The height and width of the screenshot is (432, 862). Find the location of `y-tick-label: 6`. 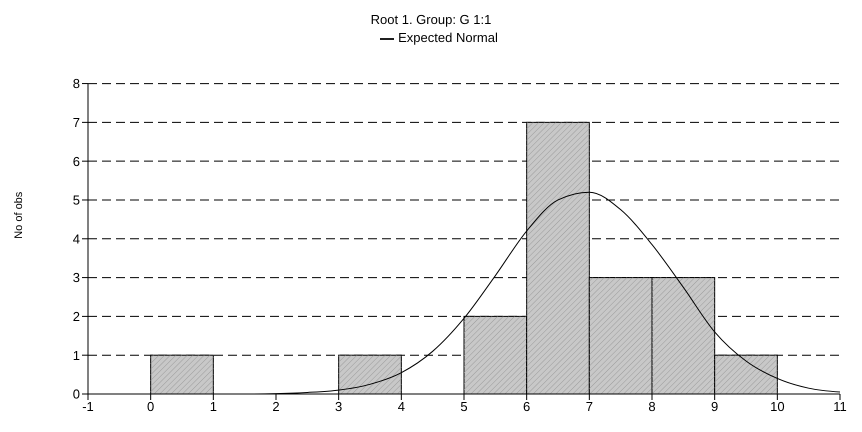

y-tick-label: 6 is located at coordinates (76, 161).